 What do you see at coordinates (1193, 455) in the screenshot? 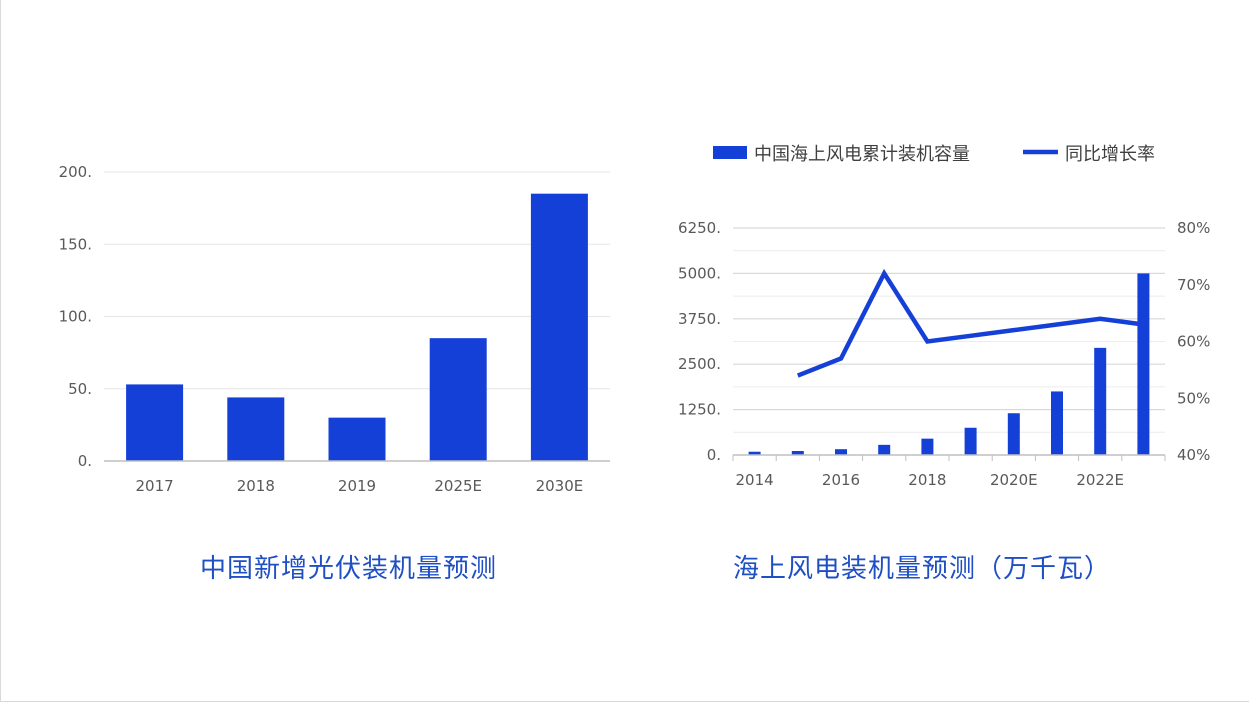
I see `y-right-tick-label: 40%` at bounding box center [1193, 455].